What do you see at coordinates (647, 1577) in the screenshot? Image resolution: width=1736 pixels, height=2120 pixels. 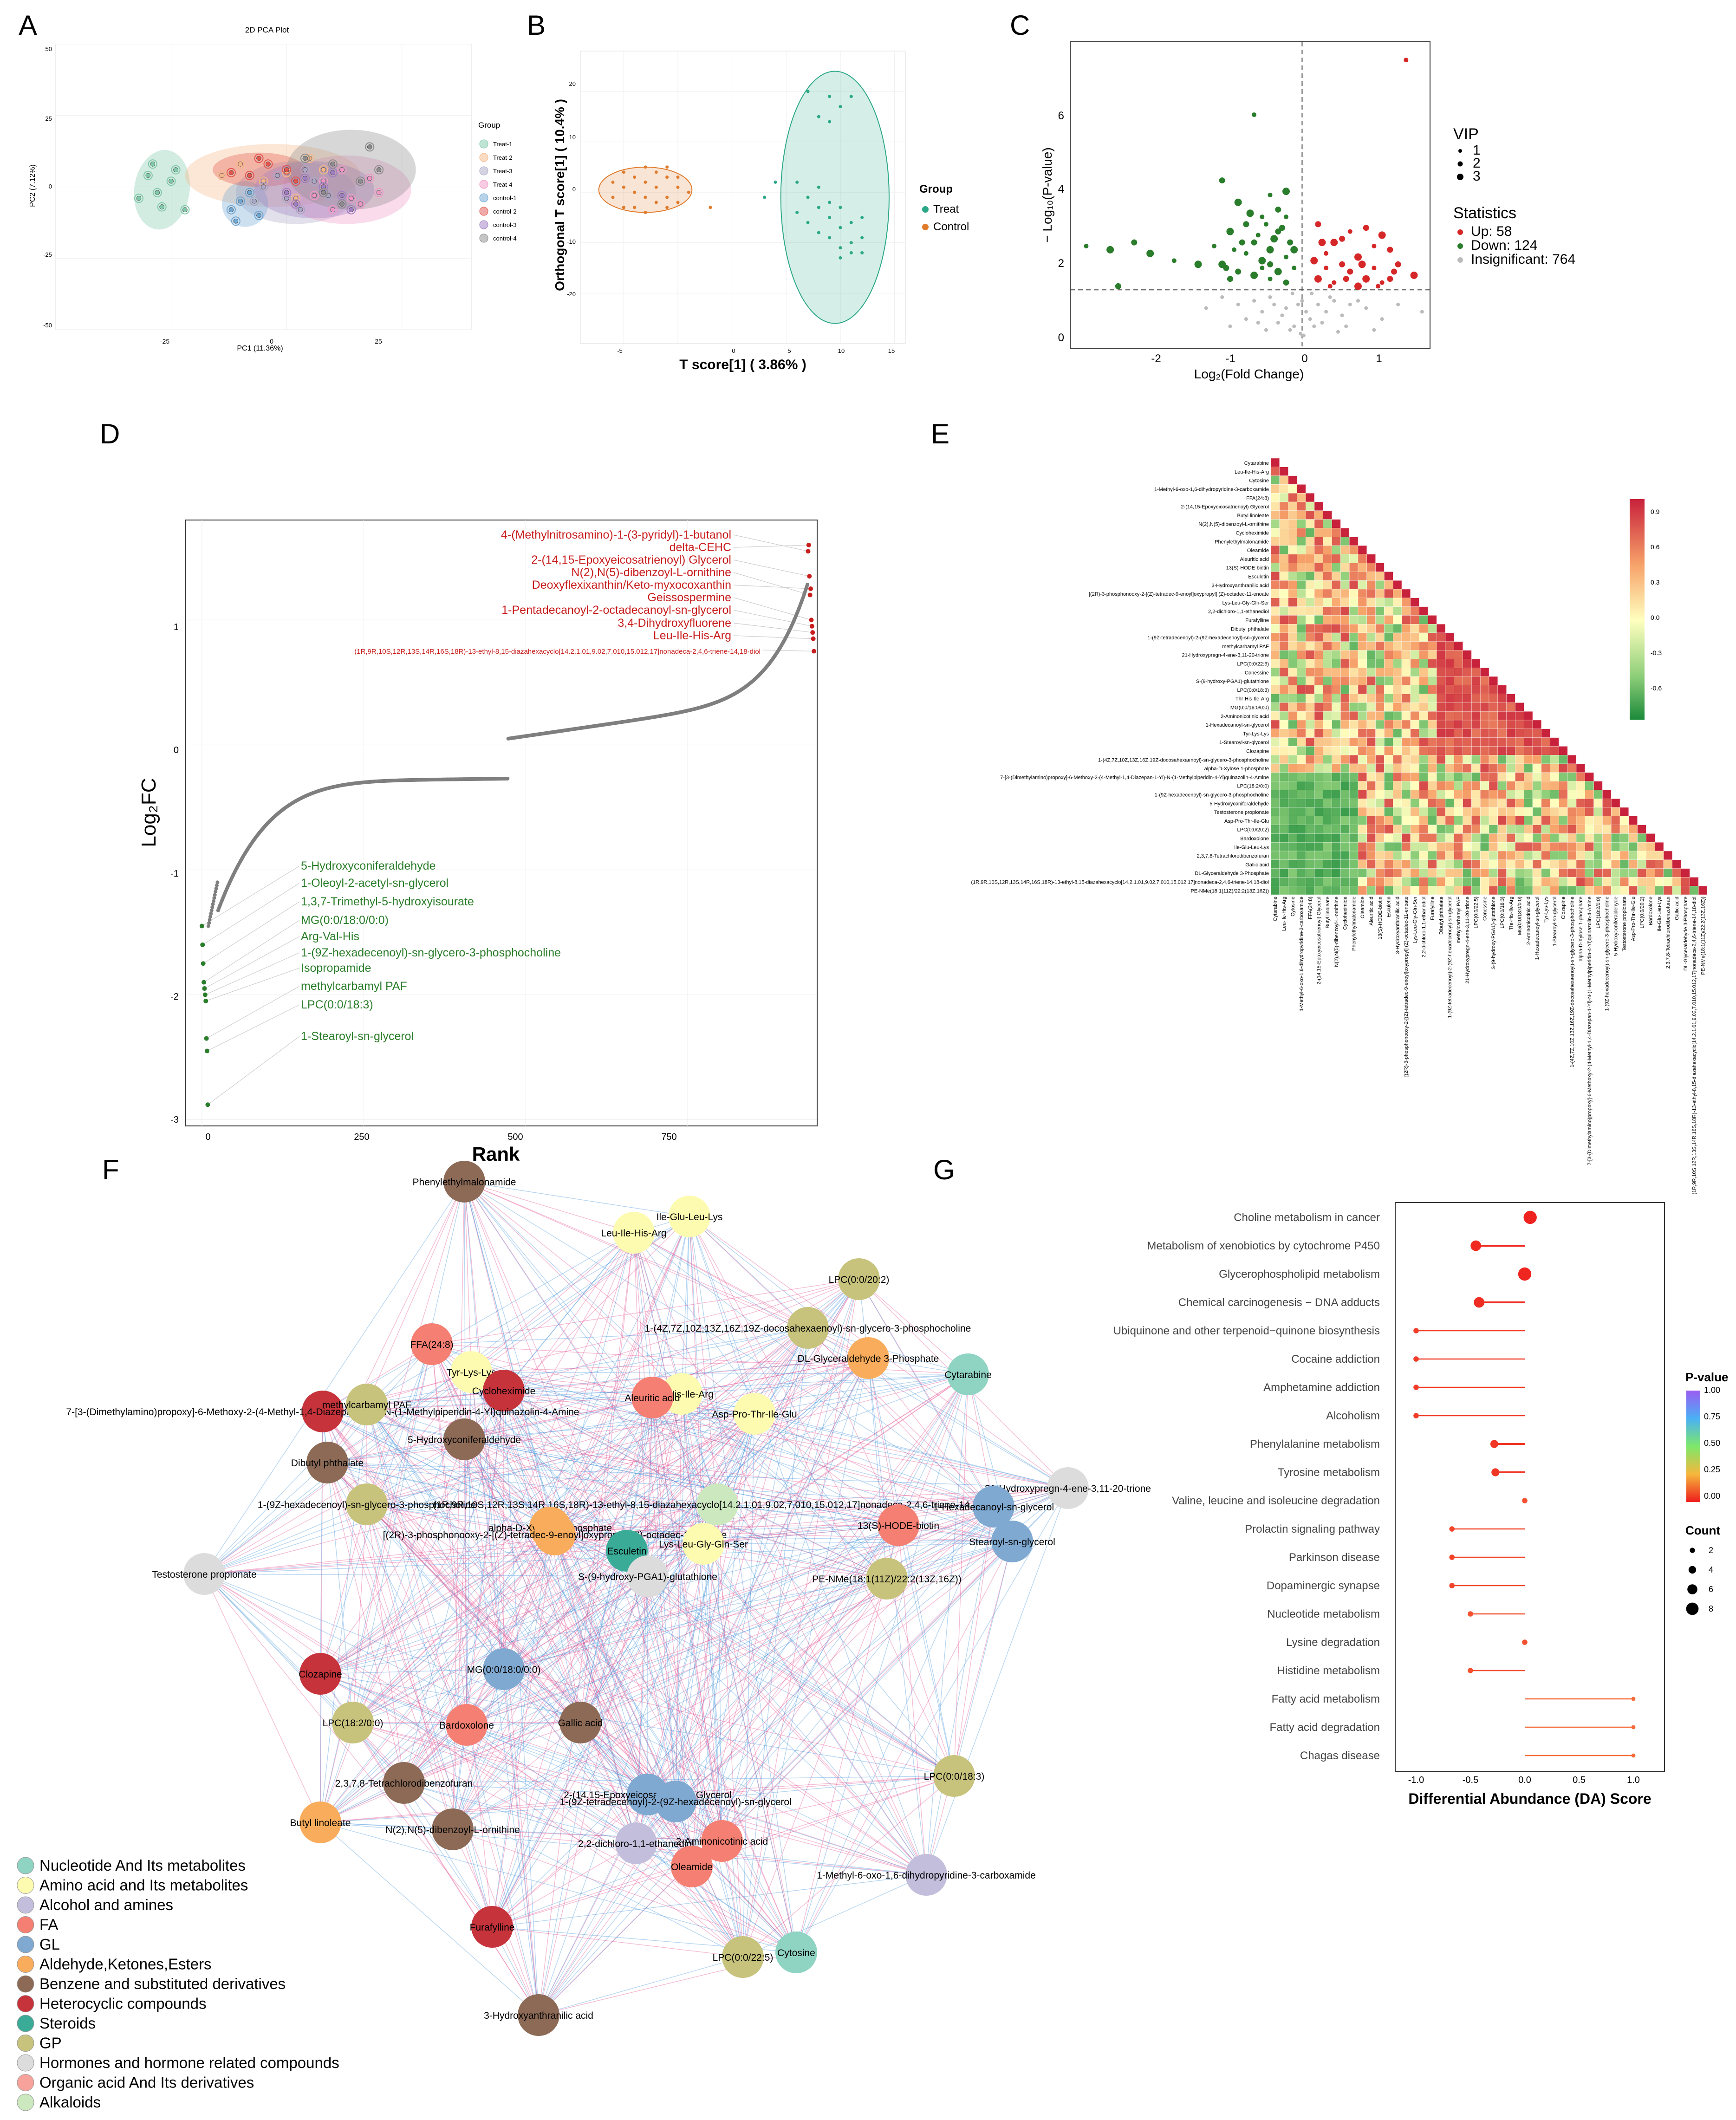 I see `panel-f-node-label: S-(9-hydroxy-PGA1)-glutathione` at bounding box center [647, 1577].